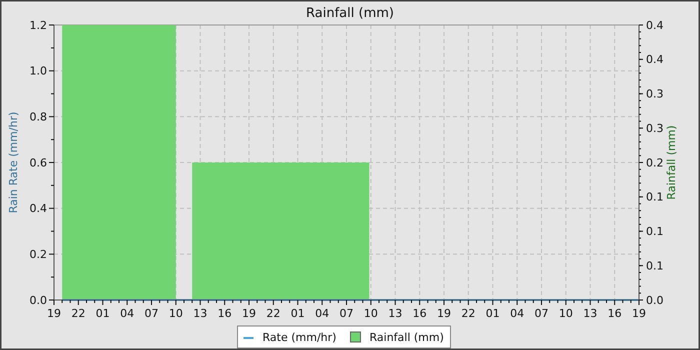  I want to click on y-tick-label: 0.8, so click(38, 117).